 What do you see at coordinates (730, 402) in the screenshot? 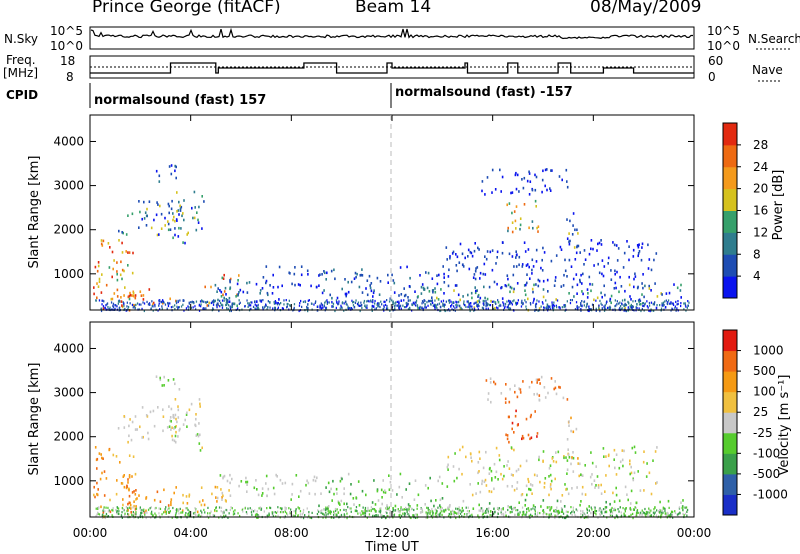
I see `velocity-colorbar-swatch` at bounding box center [730, 402].